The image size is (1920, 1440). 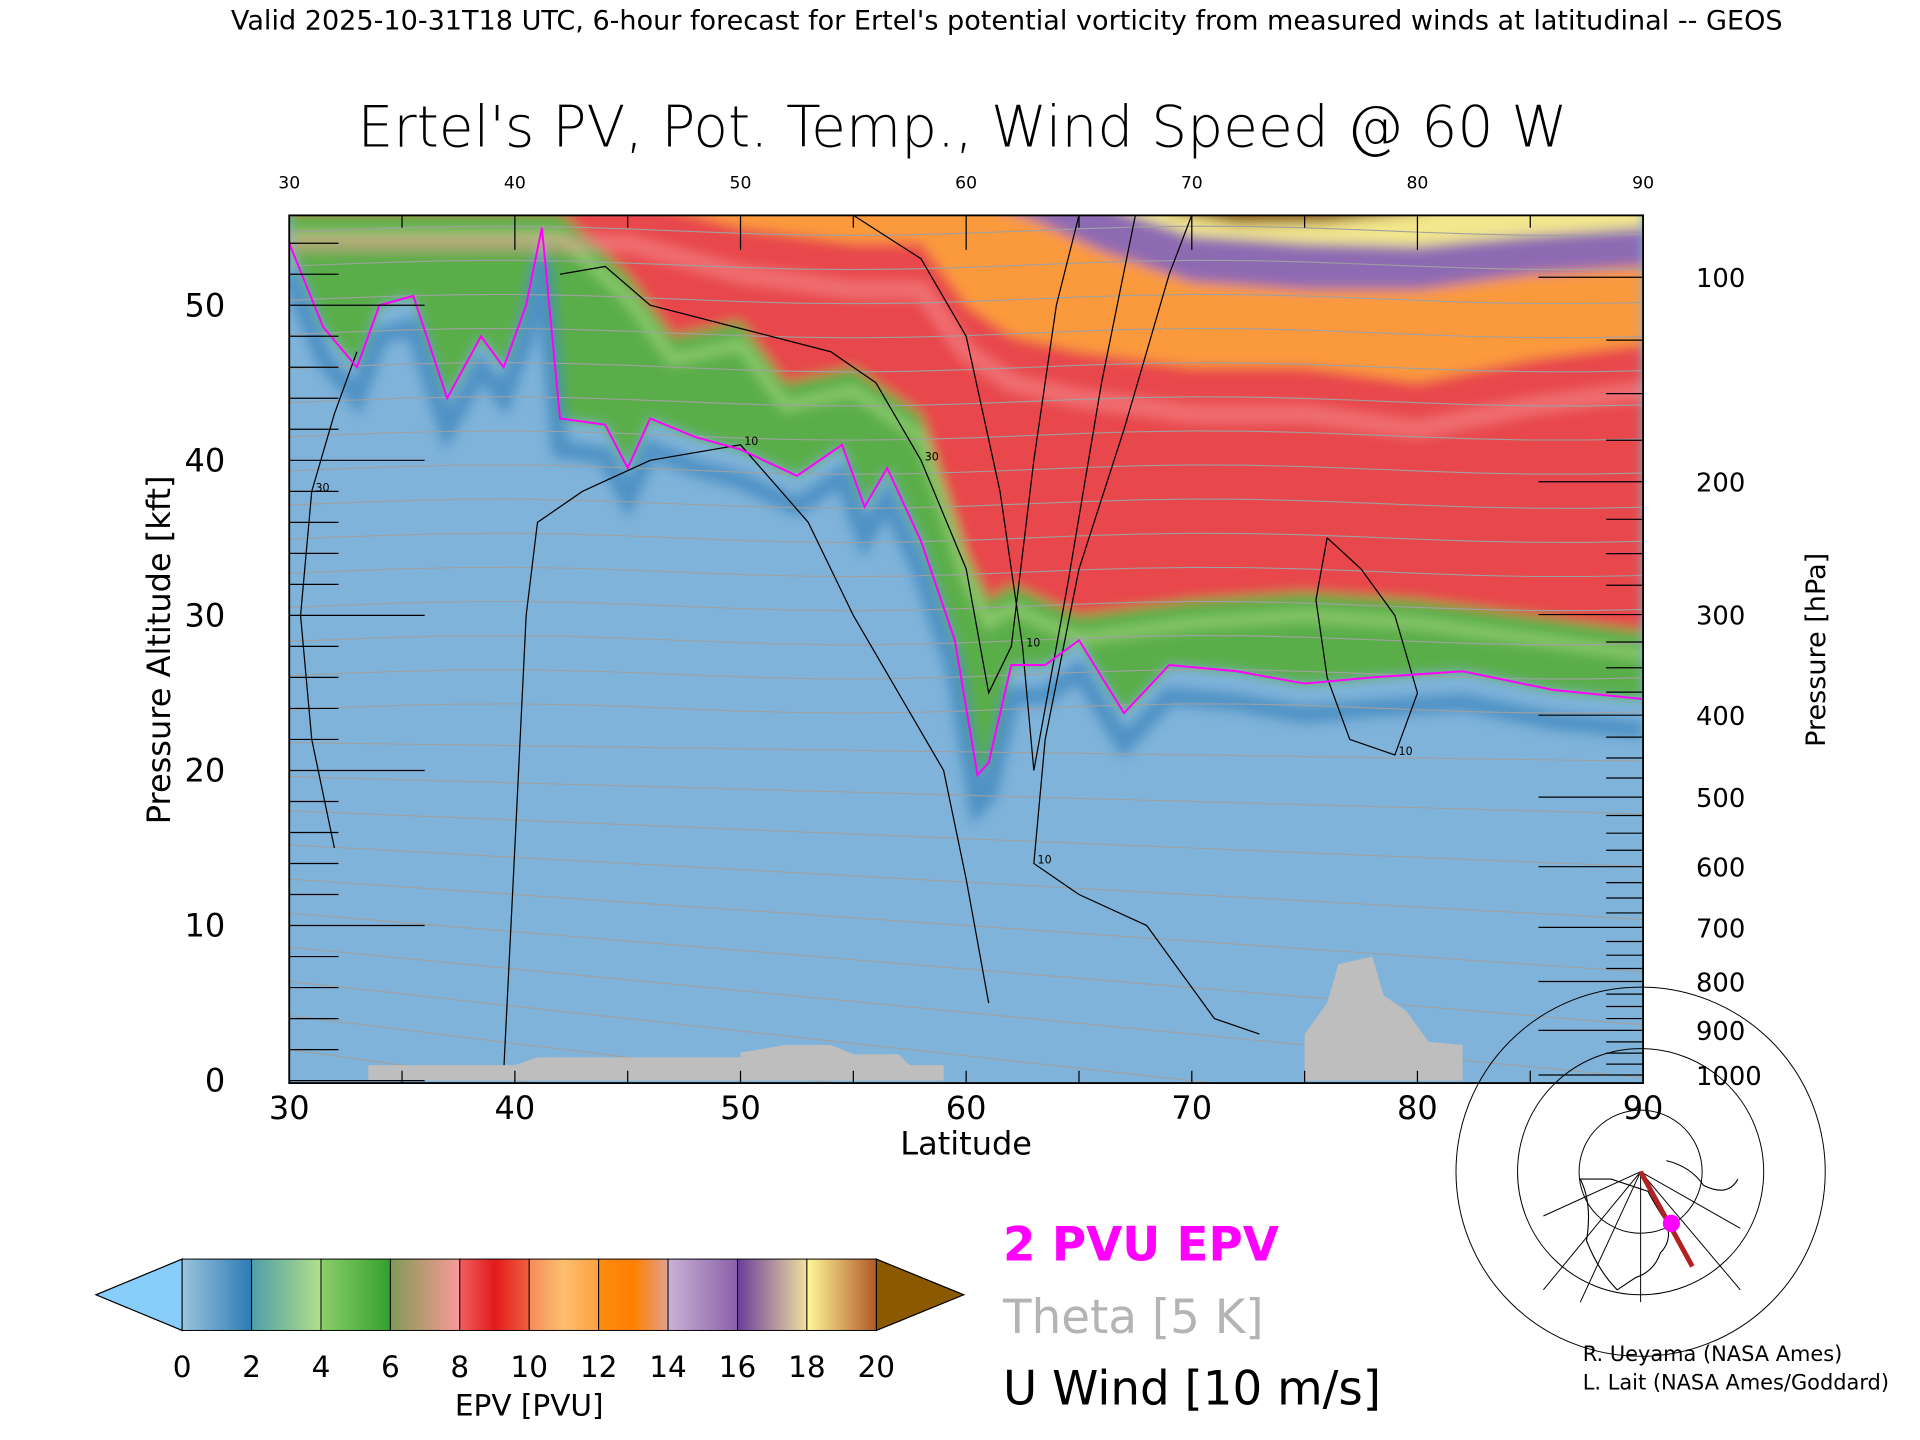 I want to click on x-top-tick-label: 60, so click(x=966, y=183).